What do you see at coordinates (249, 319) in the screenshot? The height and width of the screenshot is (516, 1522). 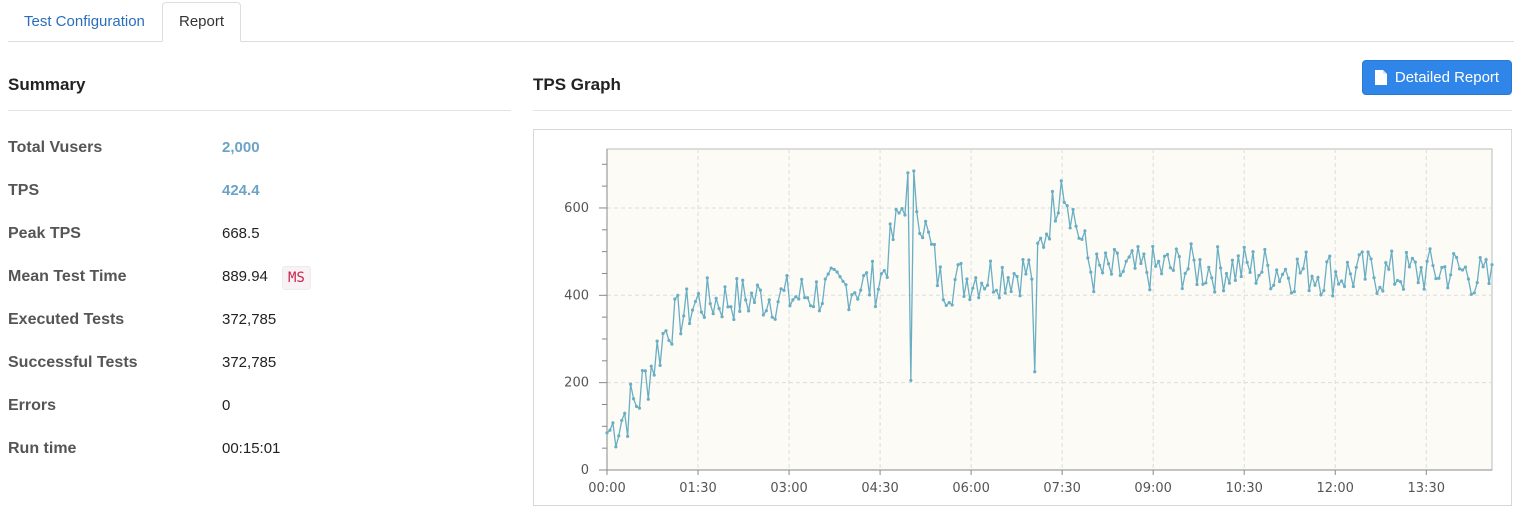 I see `executed-tests-value: 372,785` at bounding box center [249, 319].